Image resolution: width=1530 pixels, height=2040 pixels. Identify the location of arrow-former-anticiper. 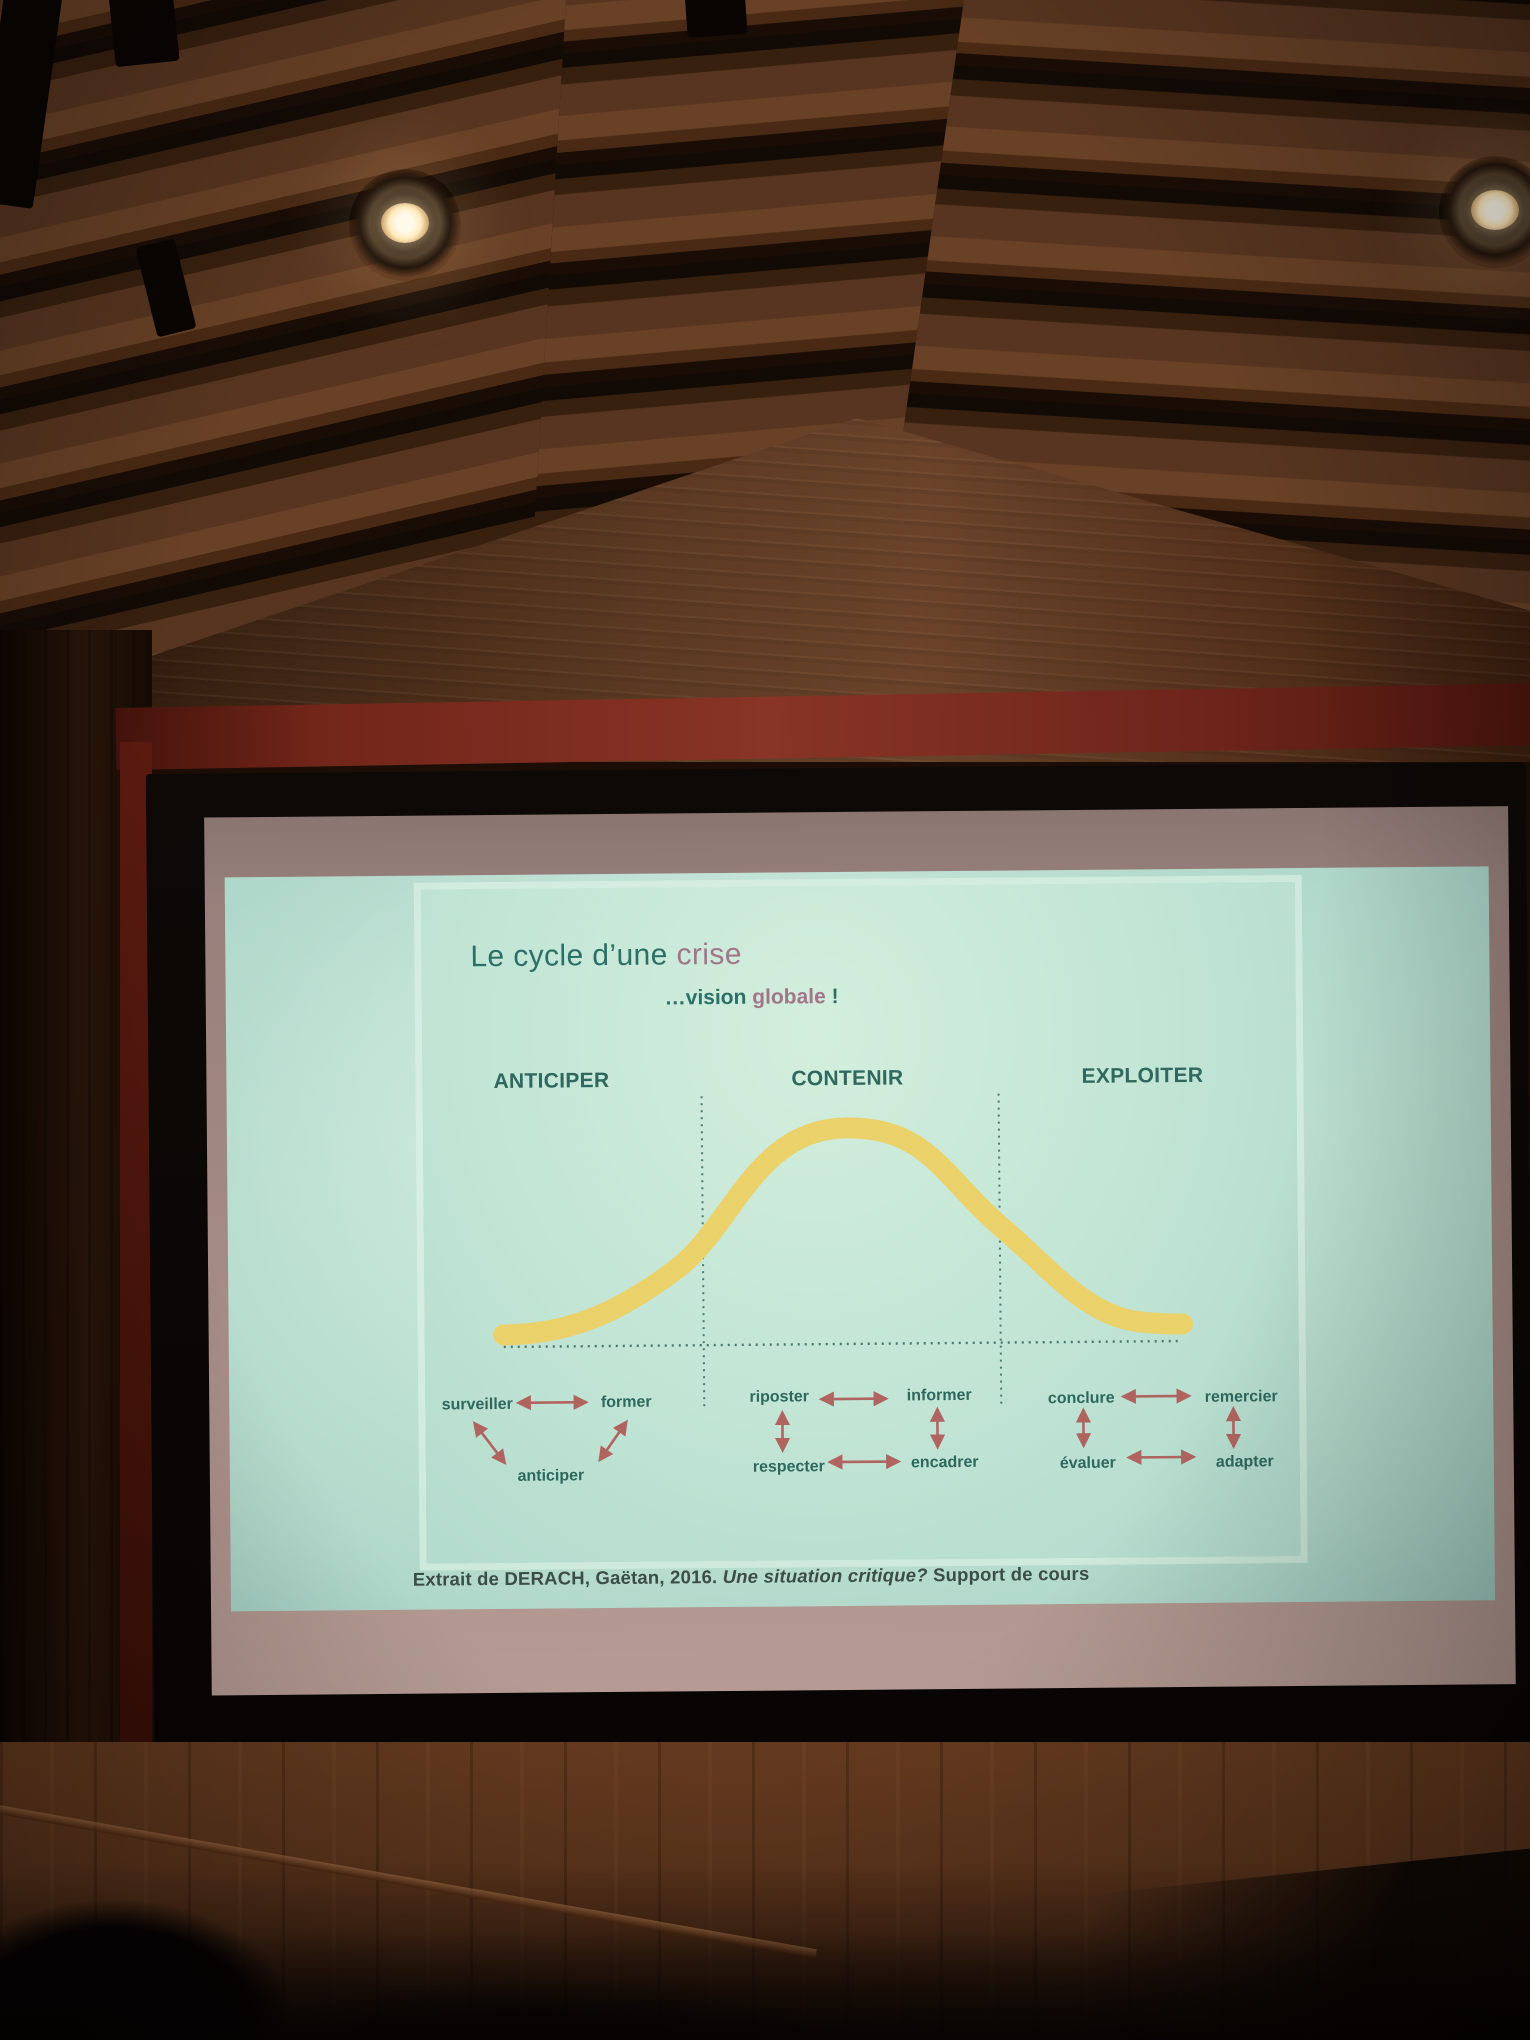
(613, 1441).